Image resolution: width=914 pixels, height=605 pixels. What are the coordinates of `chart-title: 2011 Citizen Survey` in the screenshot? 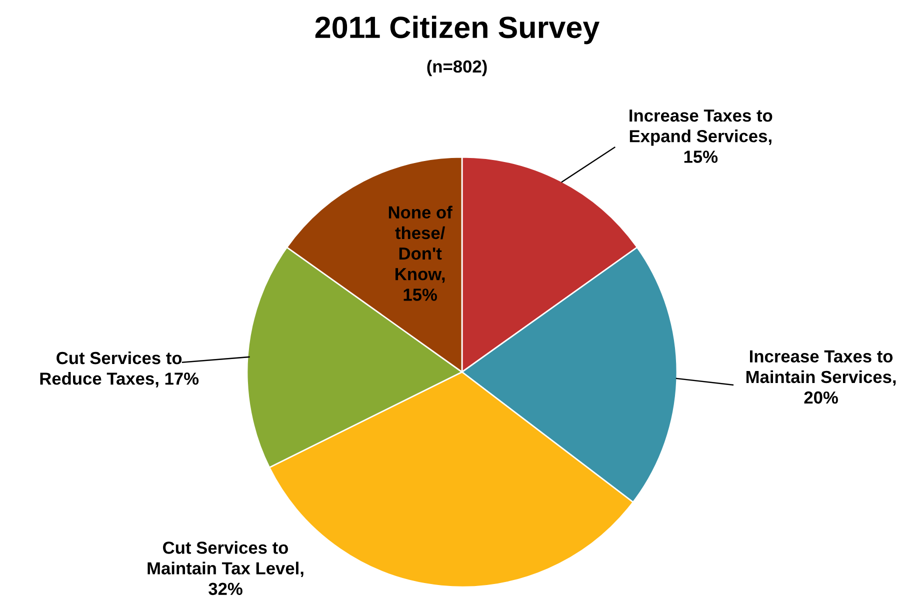 It's located at (457, 30).